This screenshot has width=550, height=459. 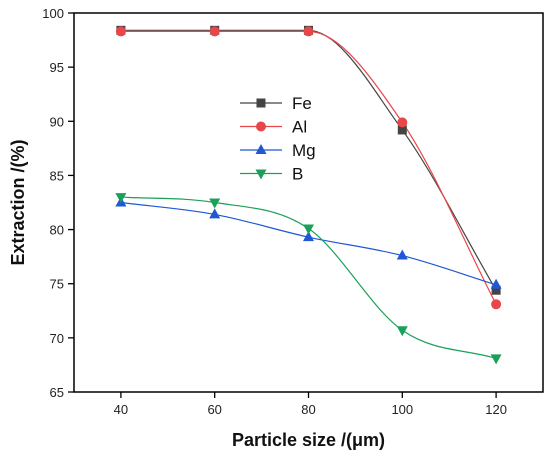 What do you see at coordinates (496, 409) in the screenshot?
I see `x-tick-label: 120` at bounding box center [496, 409].